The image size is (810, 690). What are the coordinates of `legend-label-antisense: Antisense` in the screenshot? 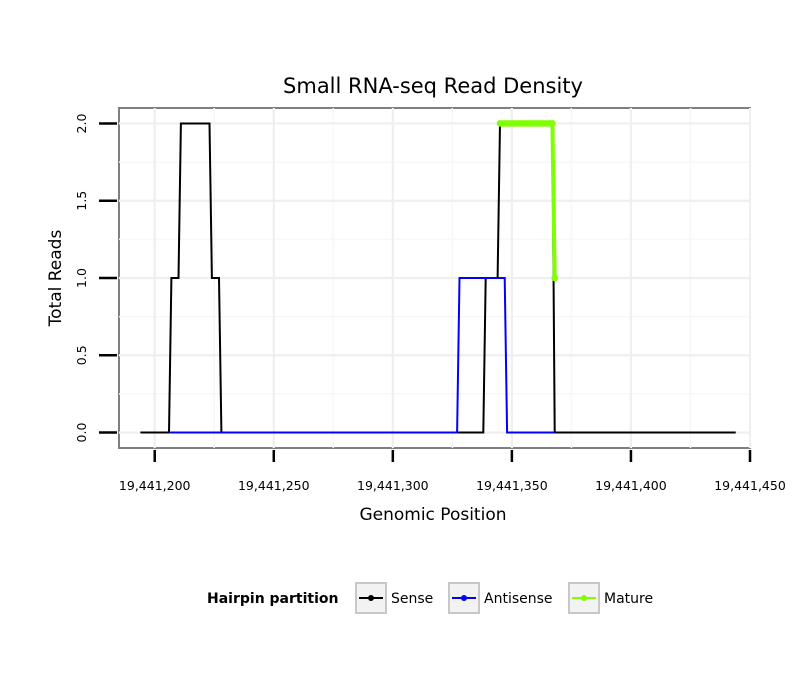 It's located at (518, 599).